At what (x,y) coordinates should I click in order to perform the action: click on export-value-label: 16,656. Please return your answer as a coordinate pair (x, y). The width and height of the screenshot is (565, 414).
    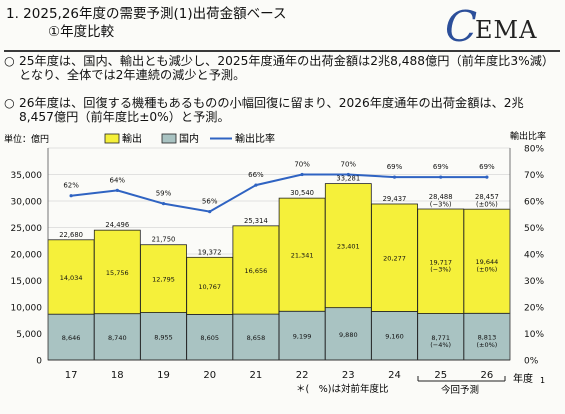
    Looking at the image, I should click on (256, 271).